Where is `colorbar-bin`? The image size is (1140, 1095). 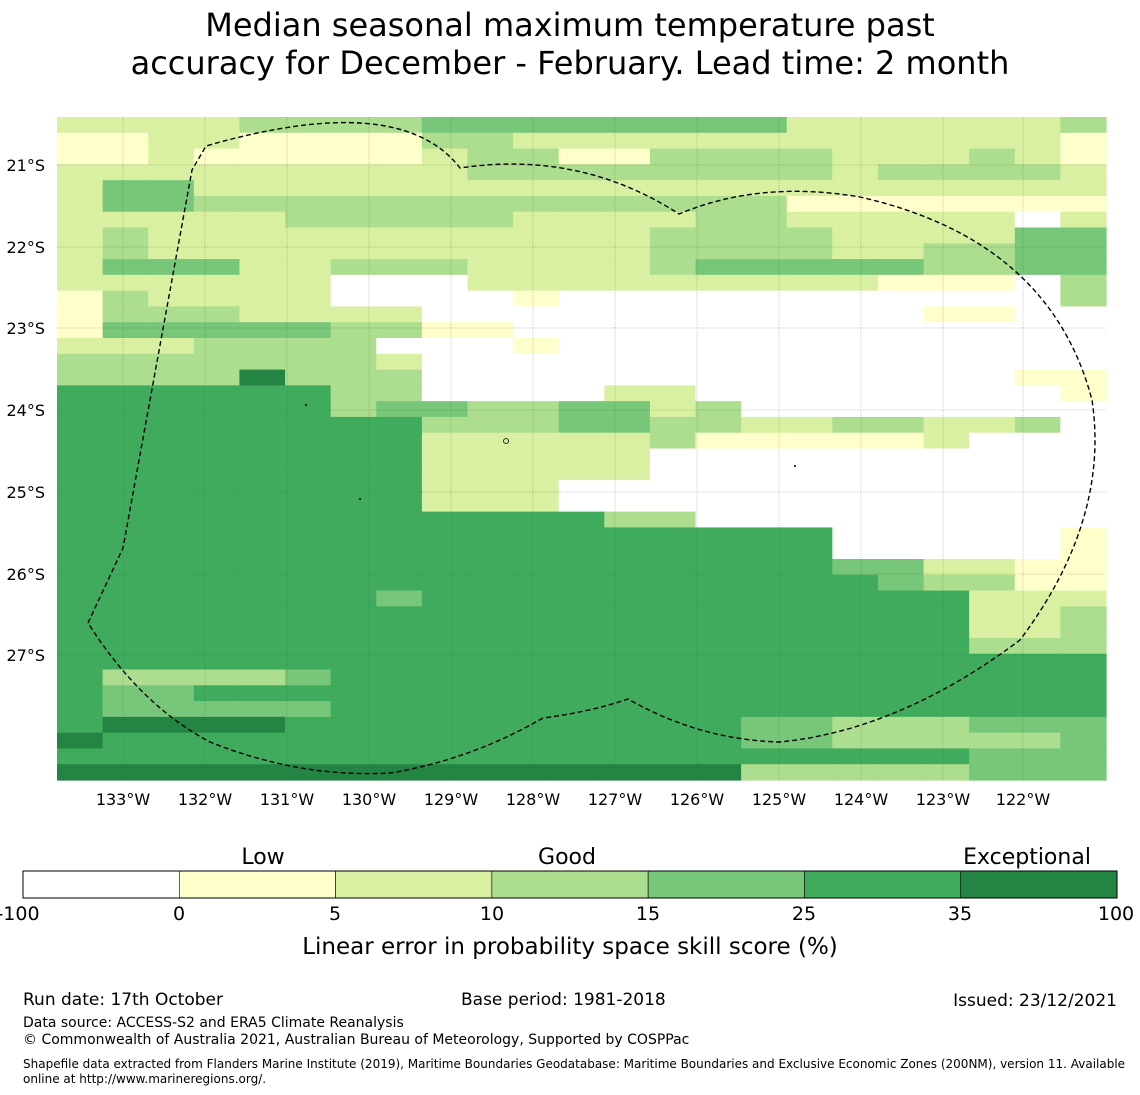
colorbar-bin is located at coordinates (726, 884).